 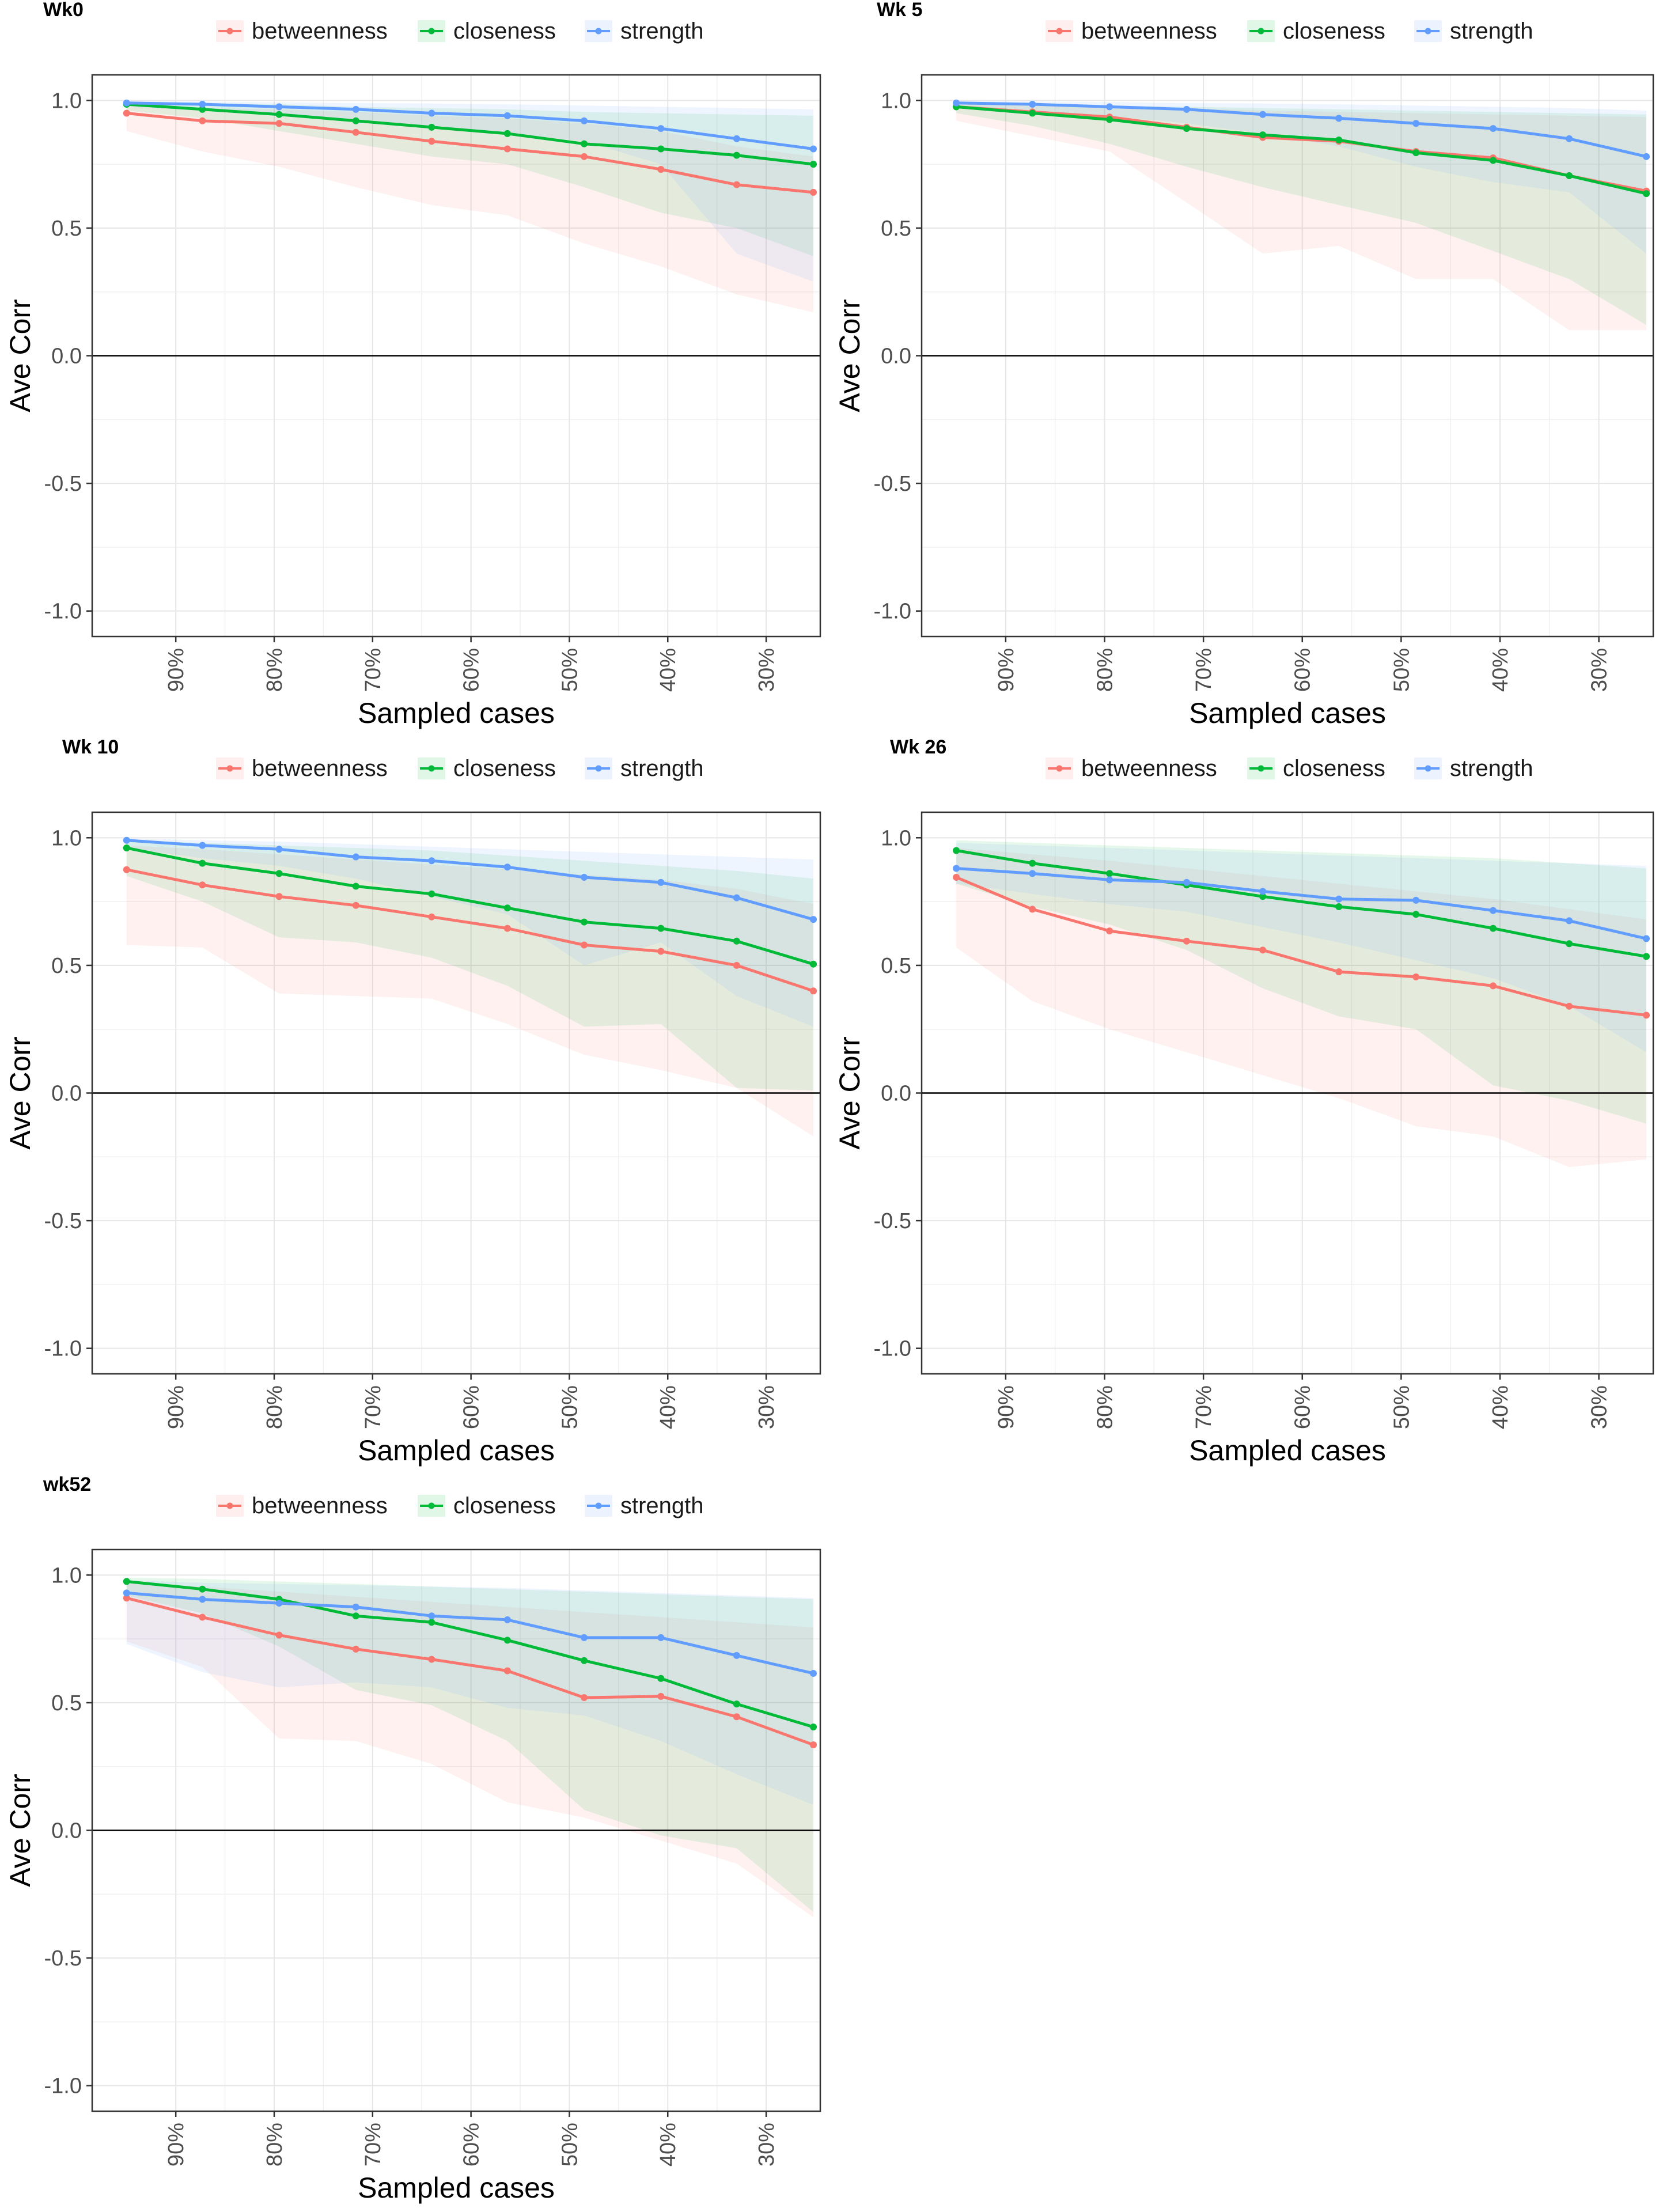 I want to click on x-tick-label: 90%, so click(x=176, y=1407).